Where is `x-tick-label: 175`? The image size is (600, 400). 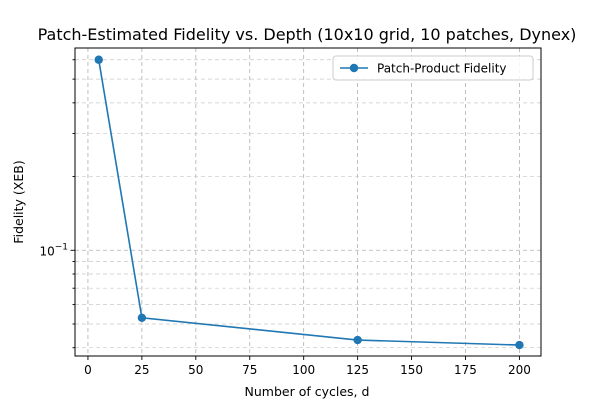
x-tick-label: 175 is located at coordinates (465, 370).